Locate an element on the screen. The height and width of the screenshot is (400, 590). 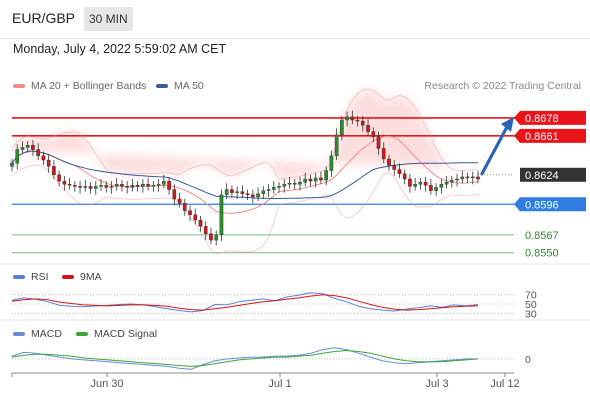
symbol-title: EUR/GBP is located at coordinates (44, 18).